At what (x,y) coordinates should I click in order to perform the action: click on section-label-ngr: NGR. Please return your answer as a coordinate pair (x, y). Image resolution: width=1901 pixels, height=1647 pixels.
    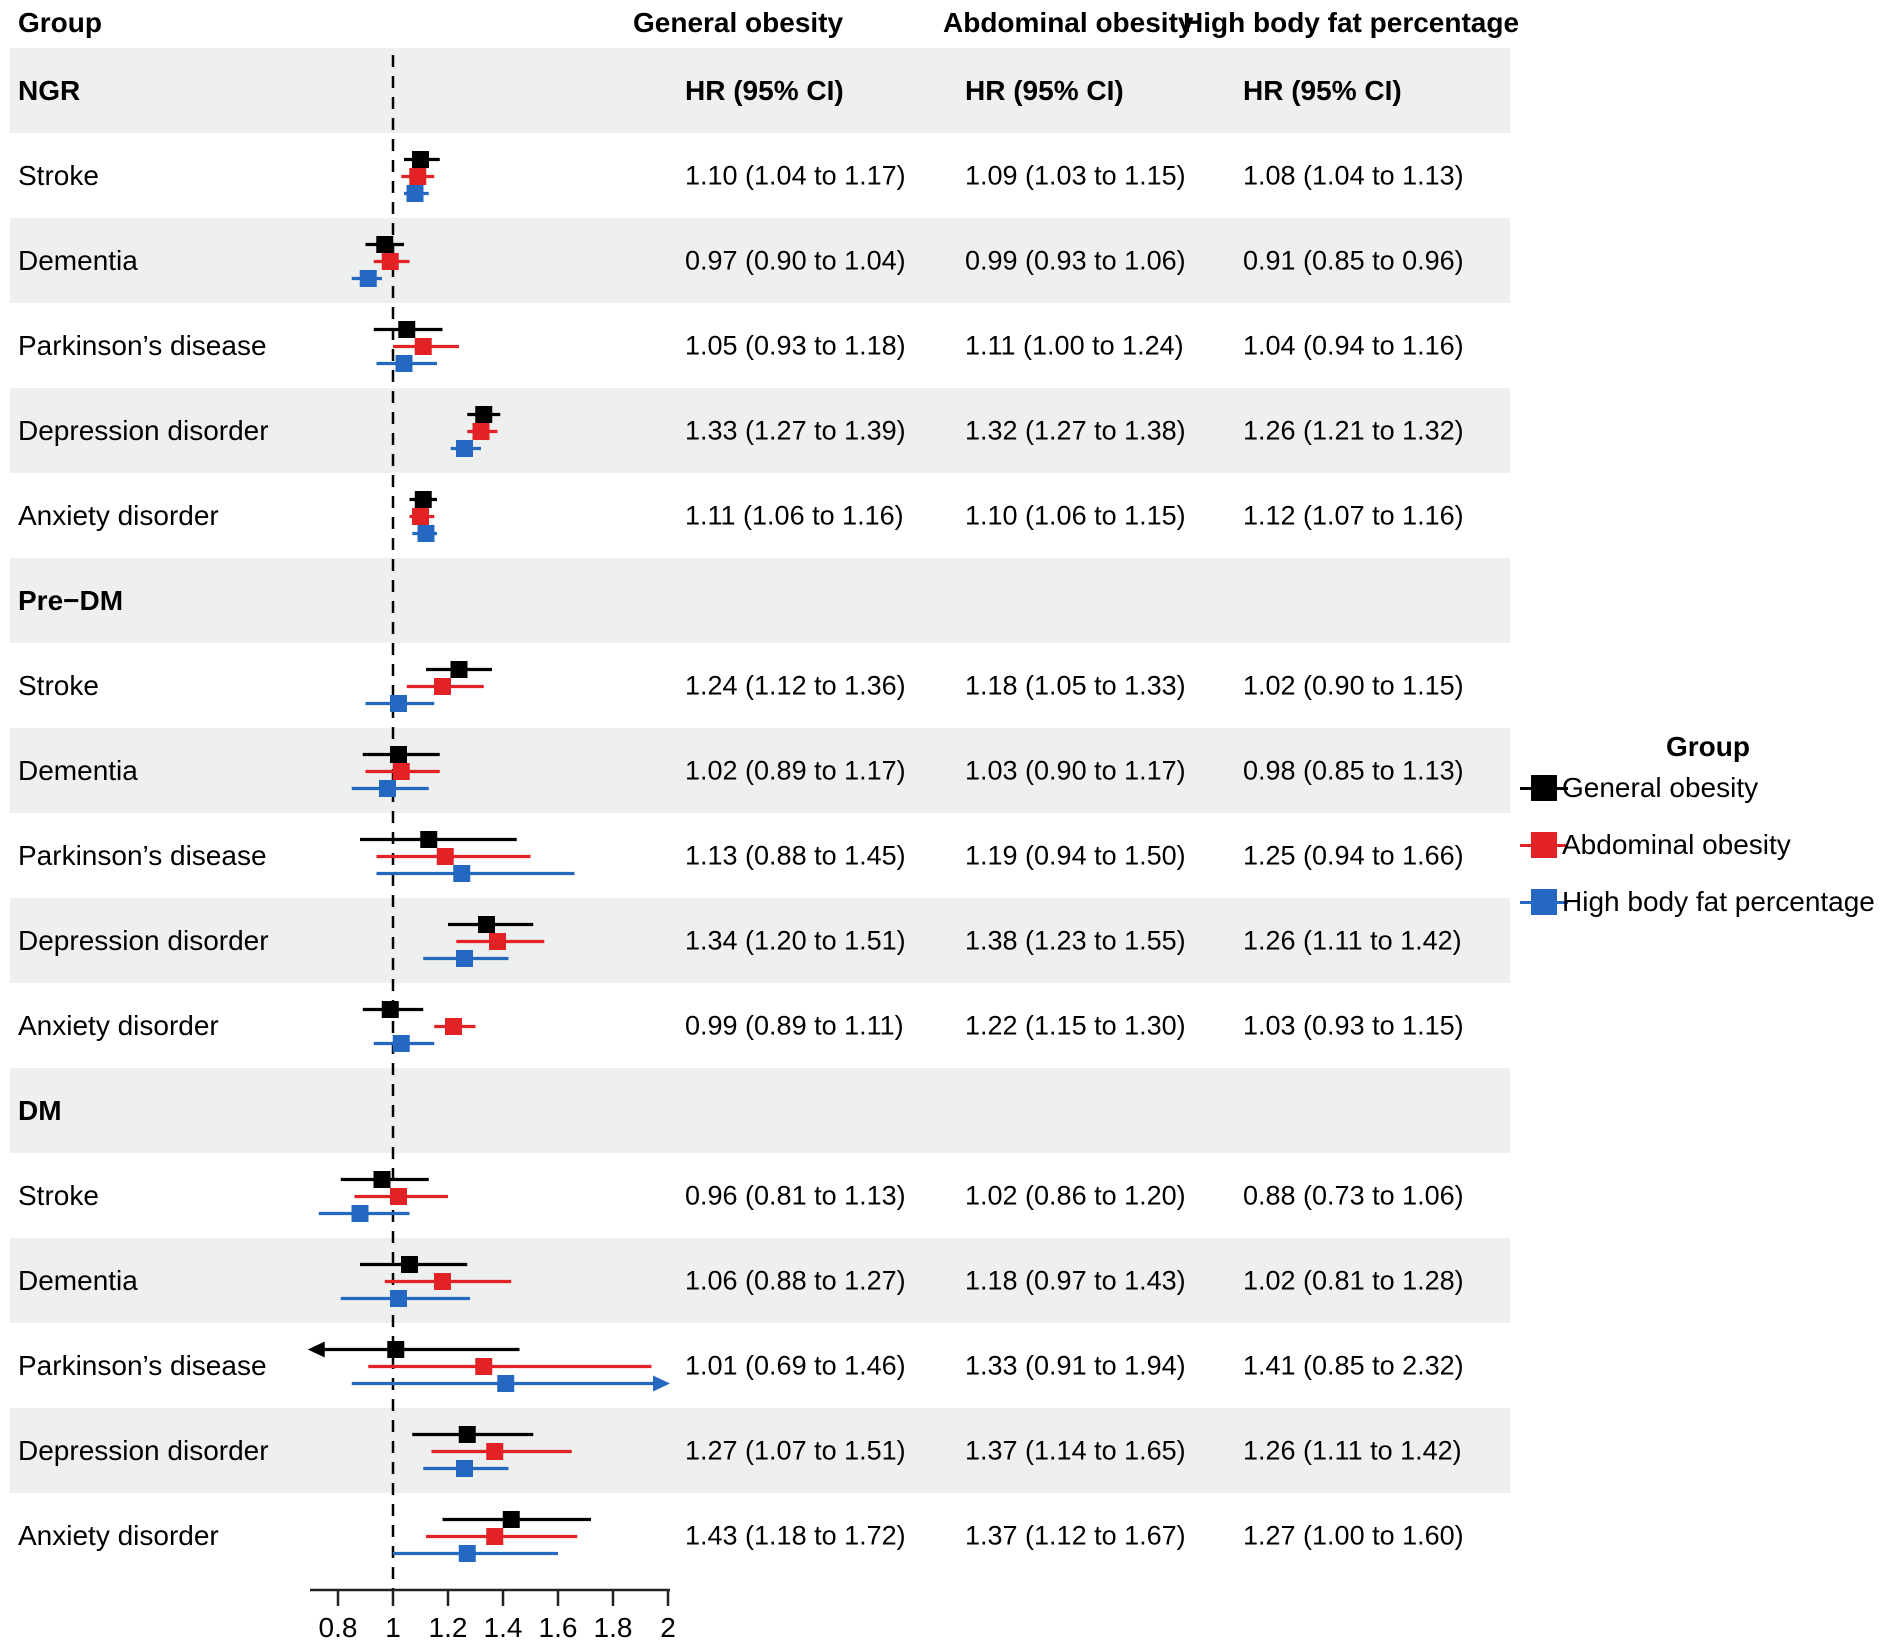
    Looking at the image, I should click on (49, 90).